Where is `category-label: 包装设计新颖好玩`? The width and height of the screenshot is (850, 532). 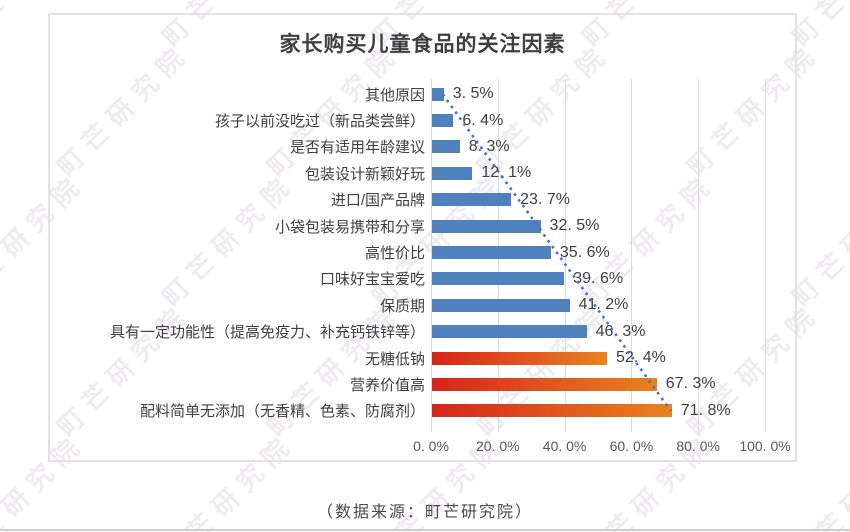 category-label: 包装设计新颖好玩 is located at coordinates (364, 174).